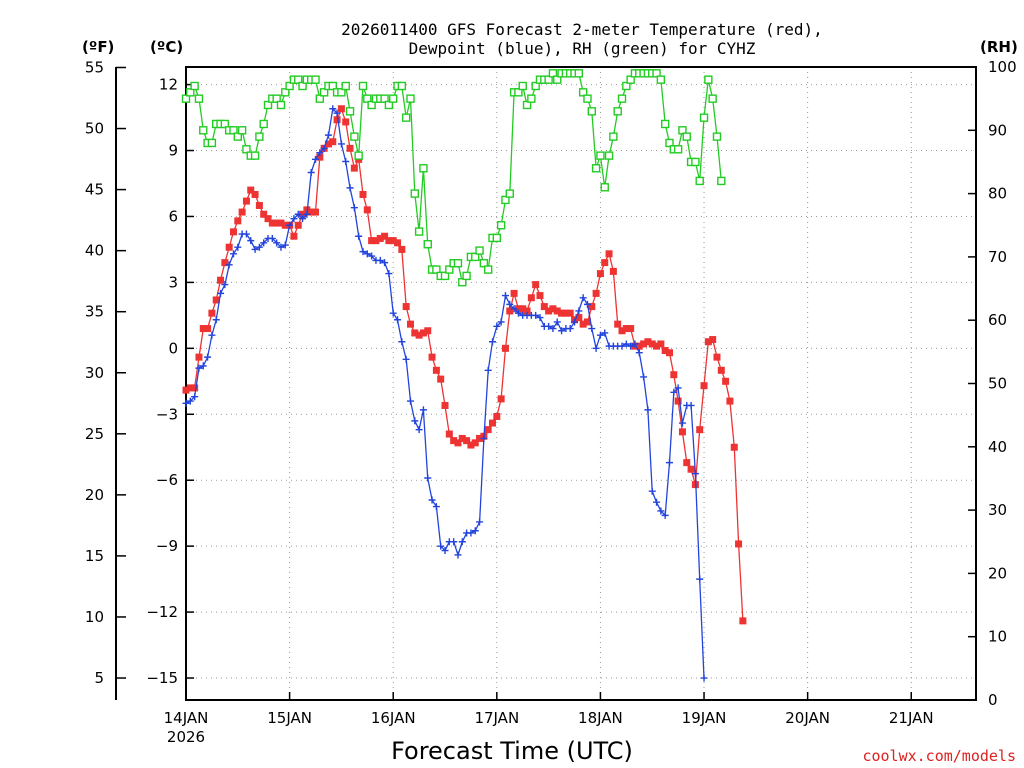 The image size is (1024, 768). What do you see at coordinates (173, 348) in the screenshot?
I see `celsius-tick-label: 0` at bounding box center [173, 348].